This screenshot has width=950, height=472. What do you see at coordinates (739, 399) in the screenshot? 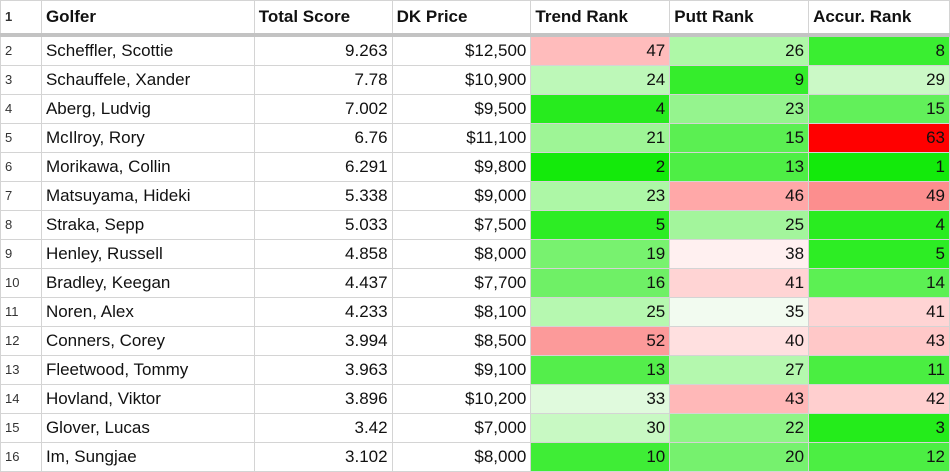
I see `putt-rank-cell: 43` at bounding box center [739, 399].